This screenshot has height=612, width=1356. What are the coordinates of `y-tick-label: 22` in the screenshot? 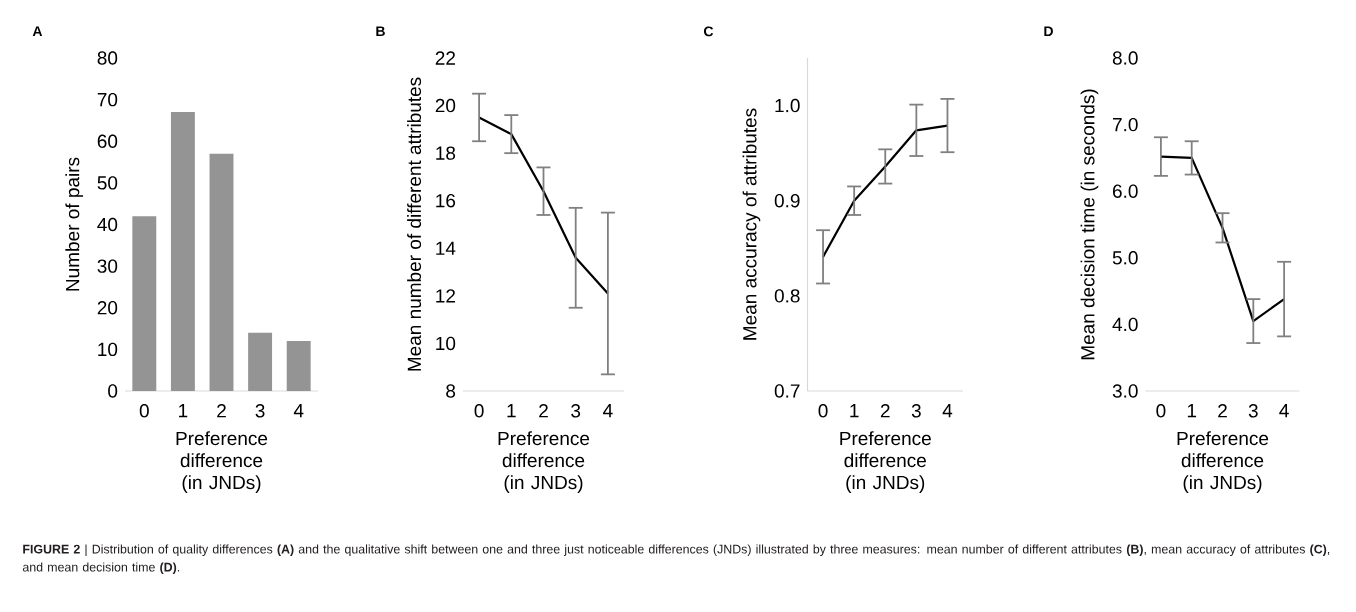 It's located at (445, 58).